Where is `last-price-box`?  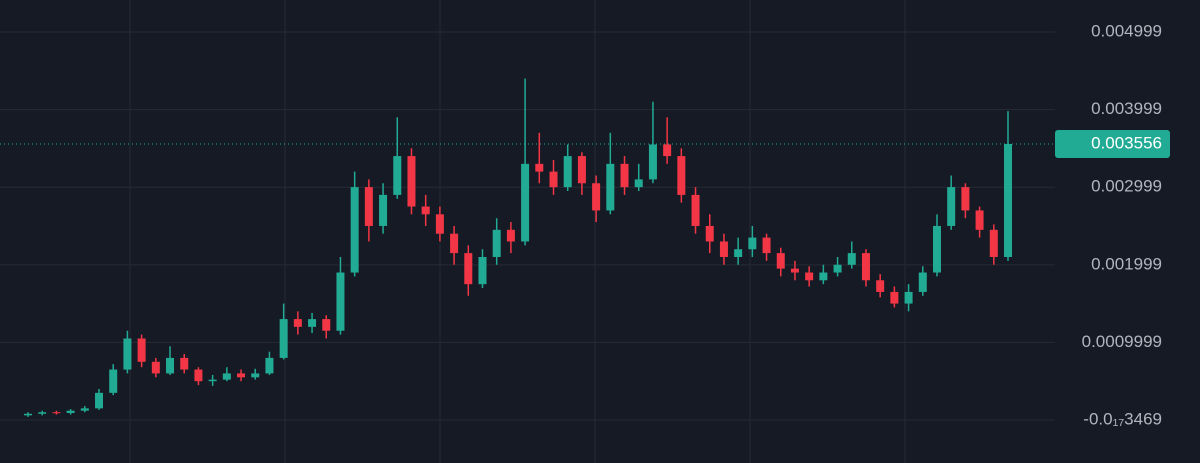 last-price-box is located at coordinates (1112, 143).